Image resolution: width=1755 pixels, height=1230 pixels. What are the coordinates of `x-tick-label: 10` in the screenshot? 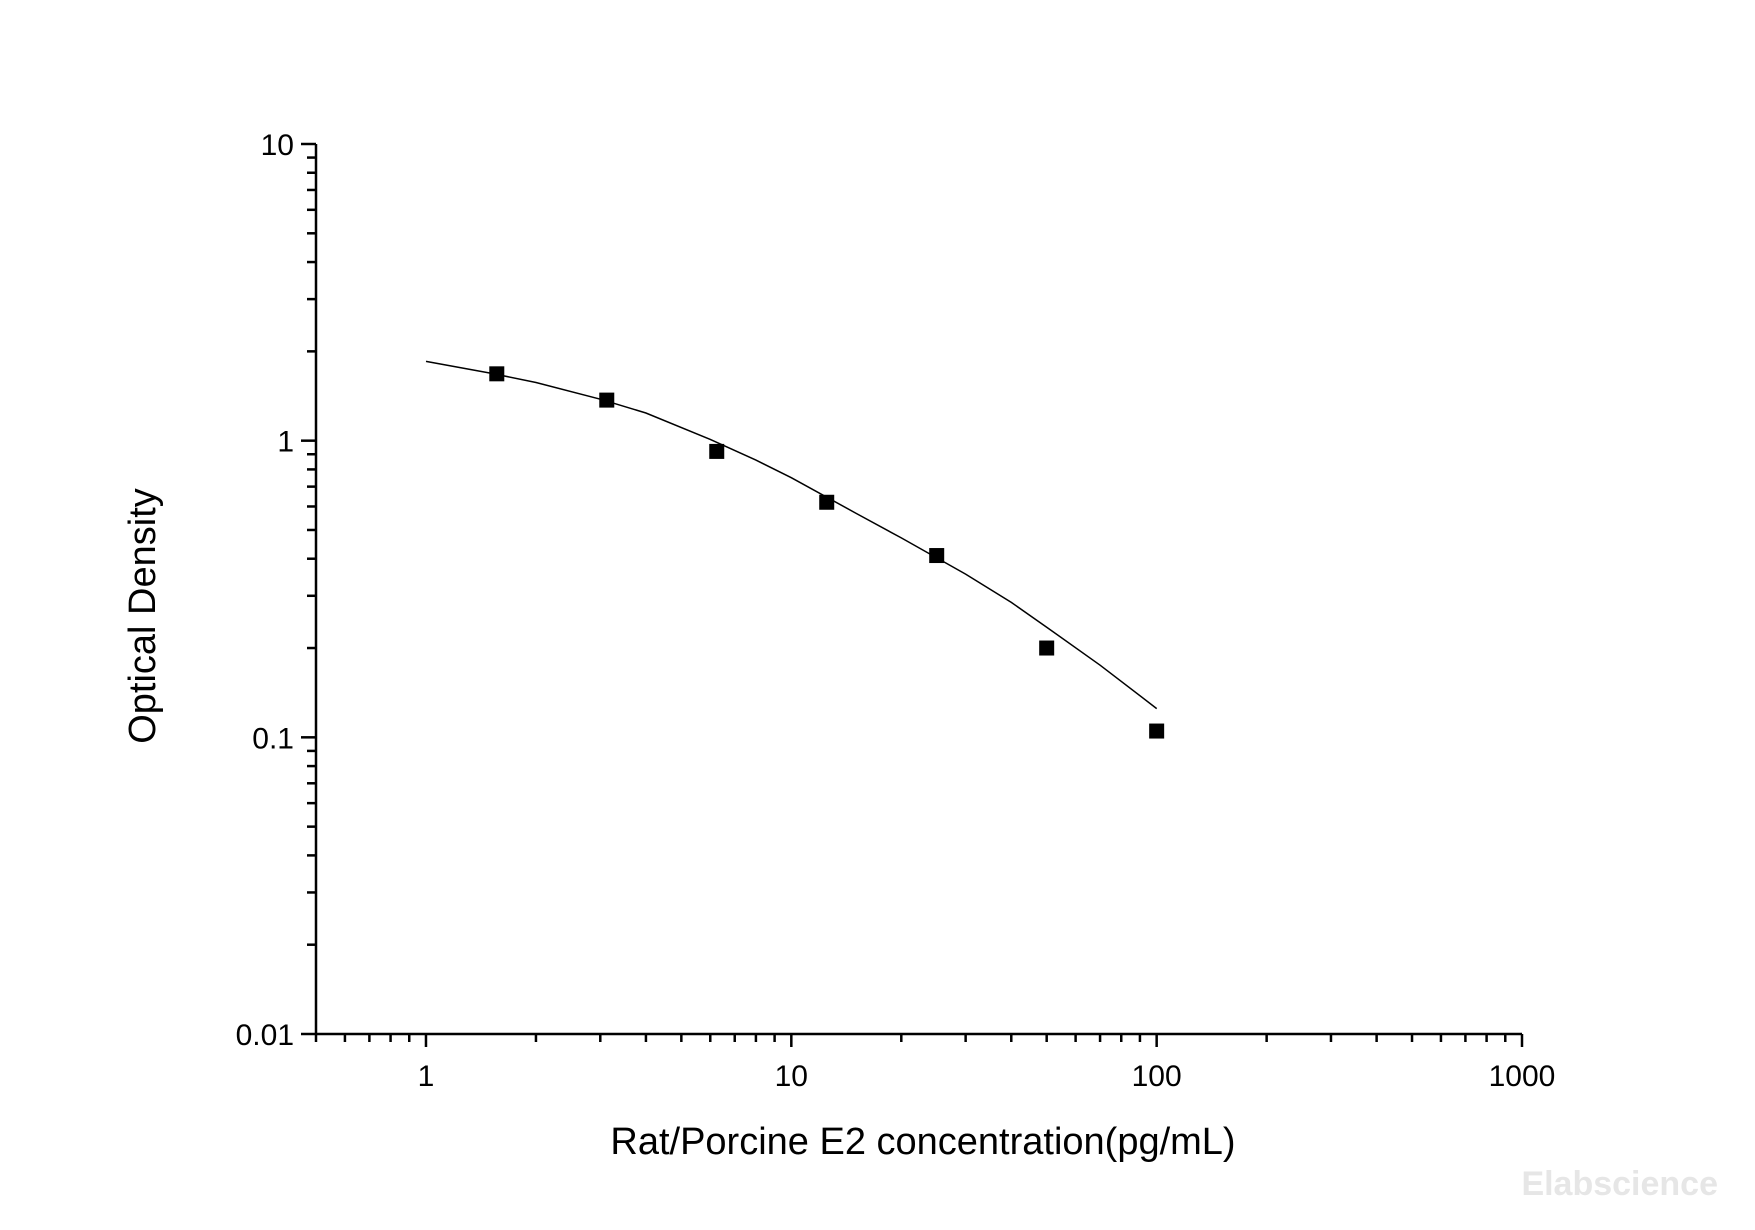 It's located at (791, 1076).